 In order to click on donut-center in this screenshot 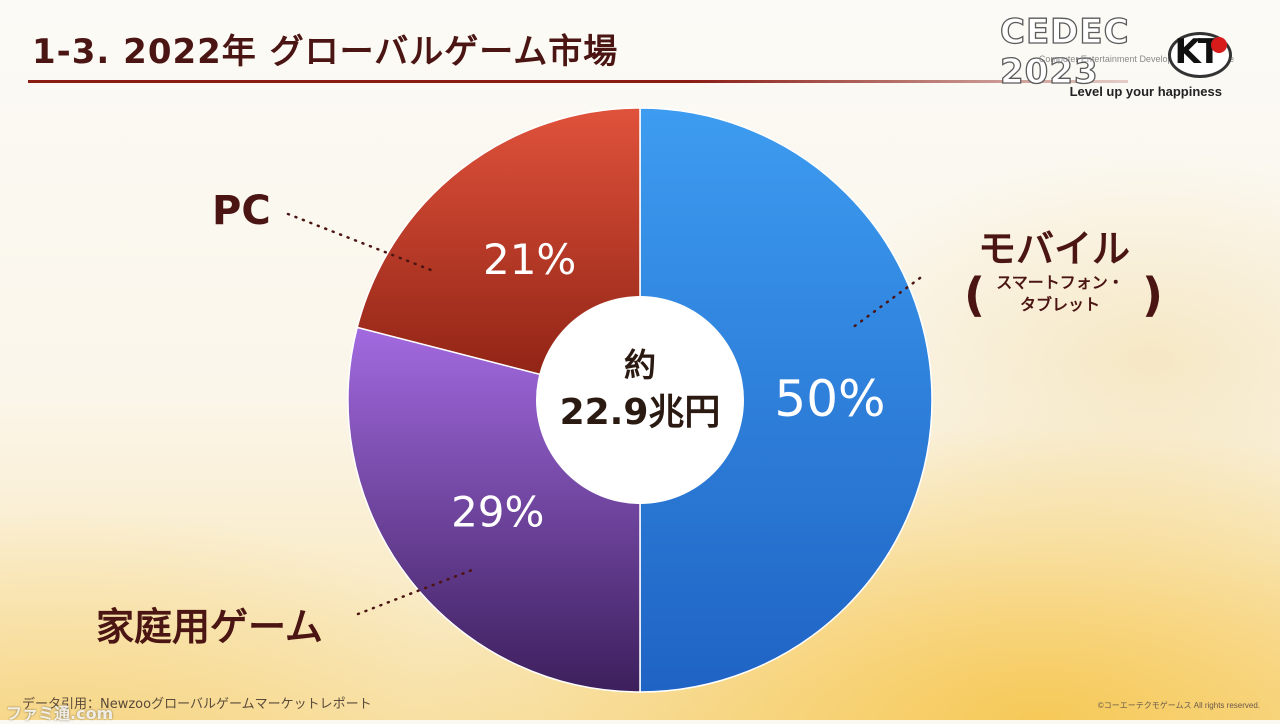, I will do `click(640, 400)`.